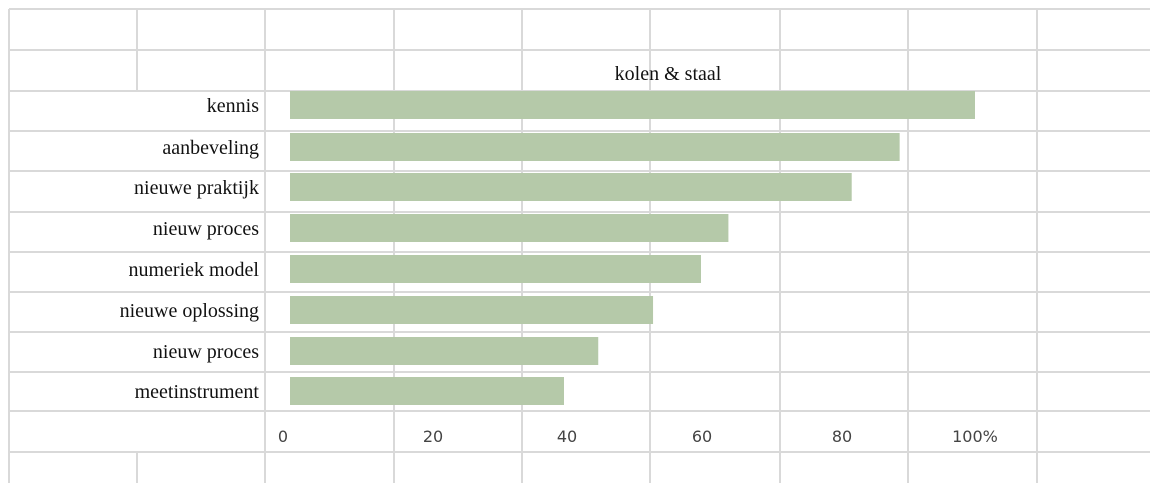 The height and width of the screenshot is (483, 1159). Describe the element at coordinates (210, 148) in the screenshot. I see `category-label: aanbeveling` at that location.